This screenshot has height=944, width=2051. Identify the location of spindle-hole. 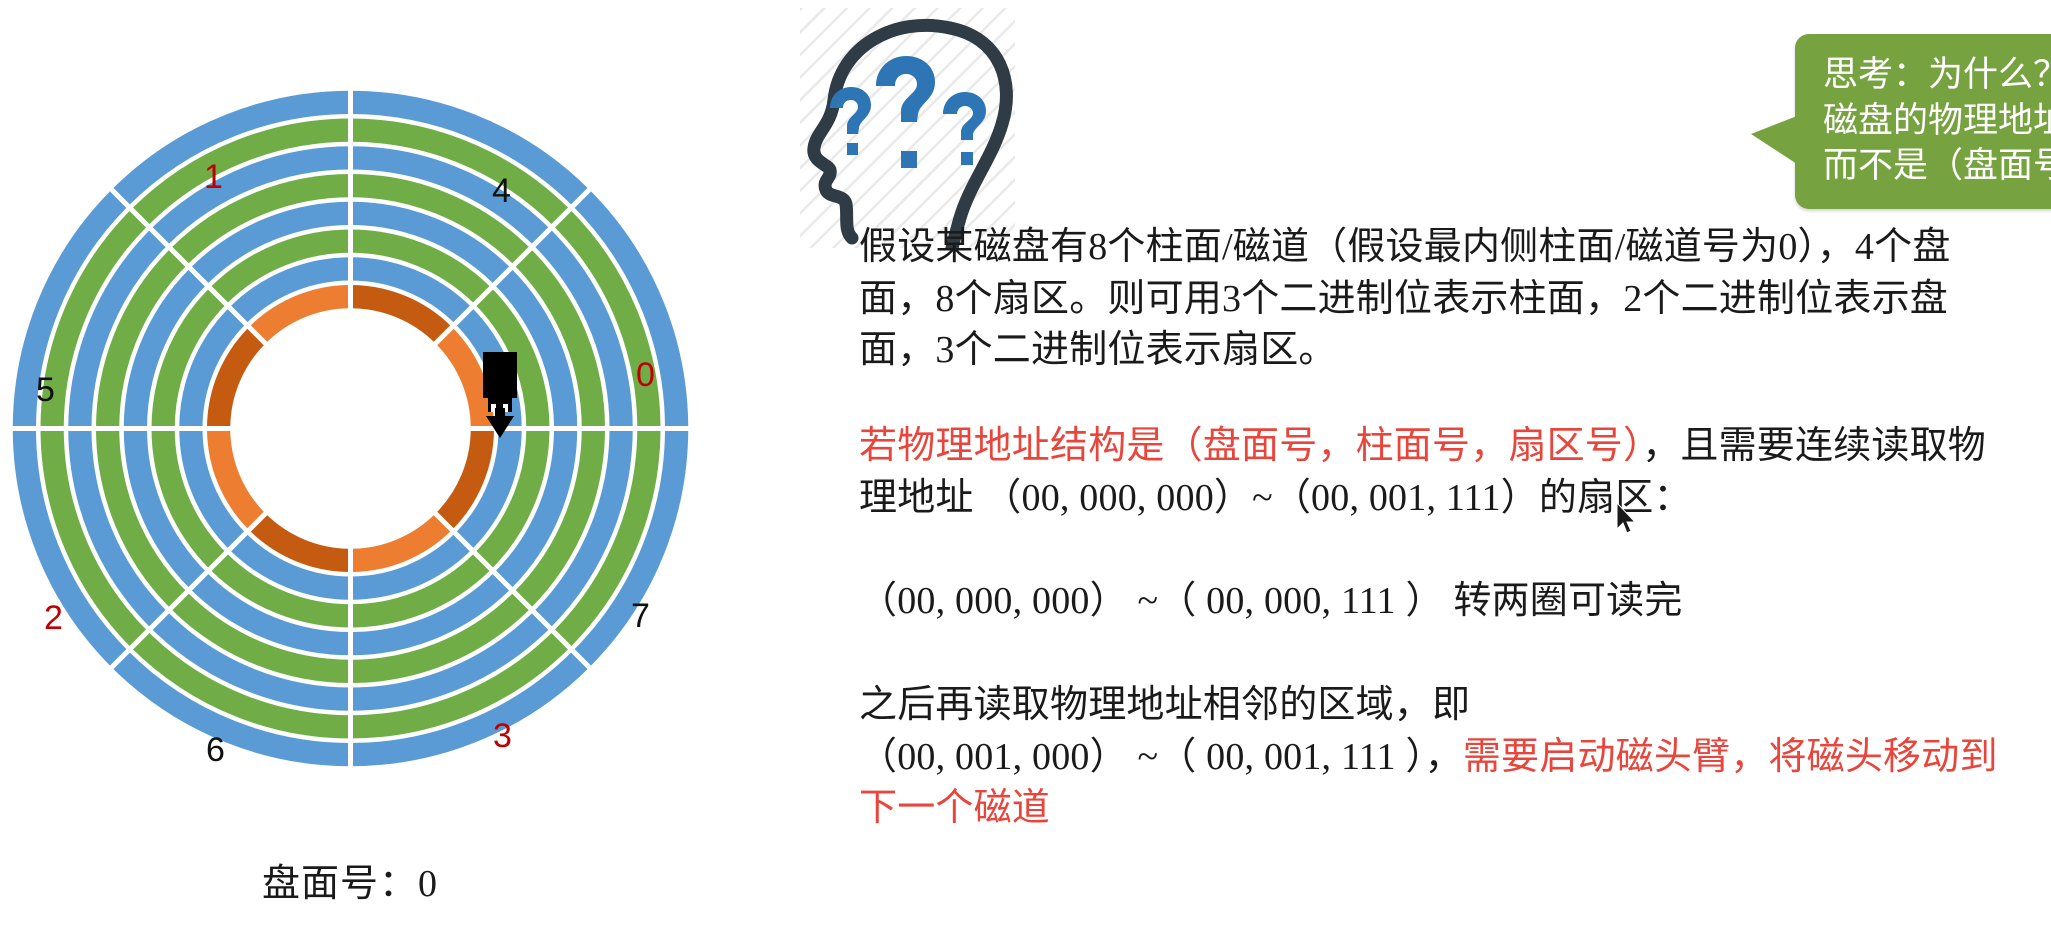
(350, 428).